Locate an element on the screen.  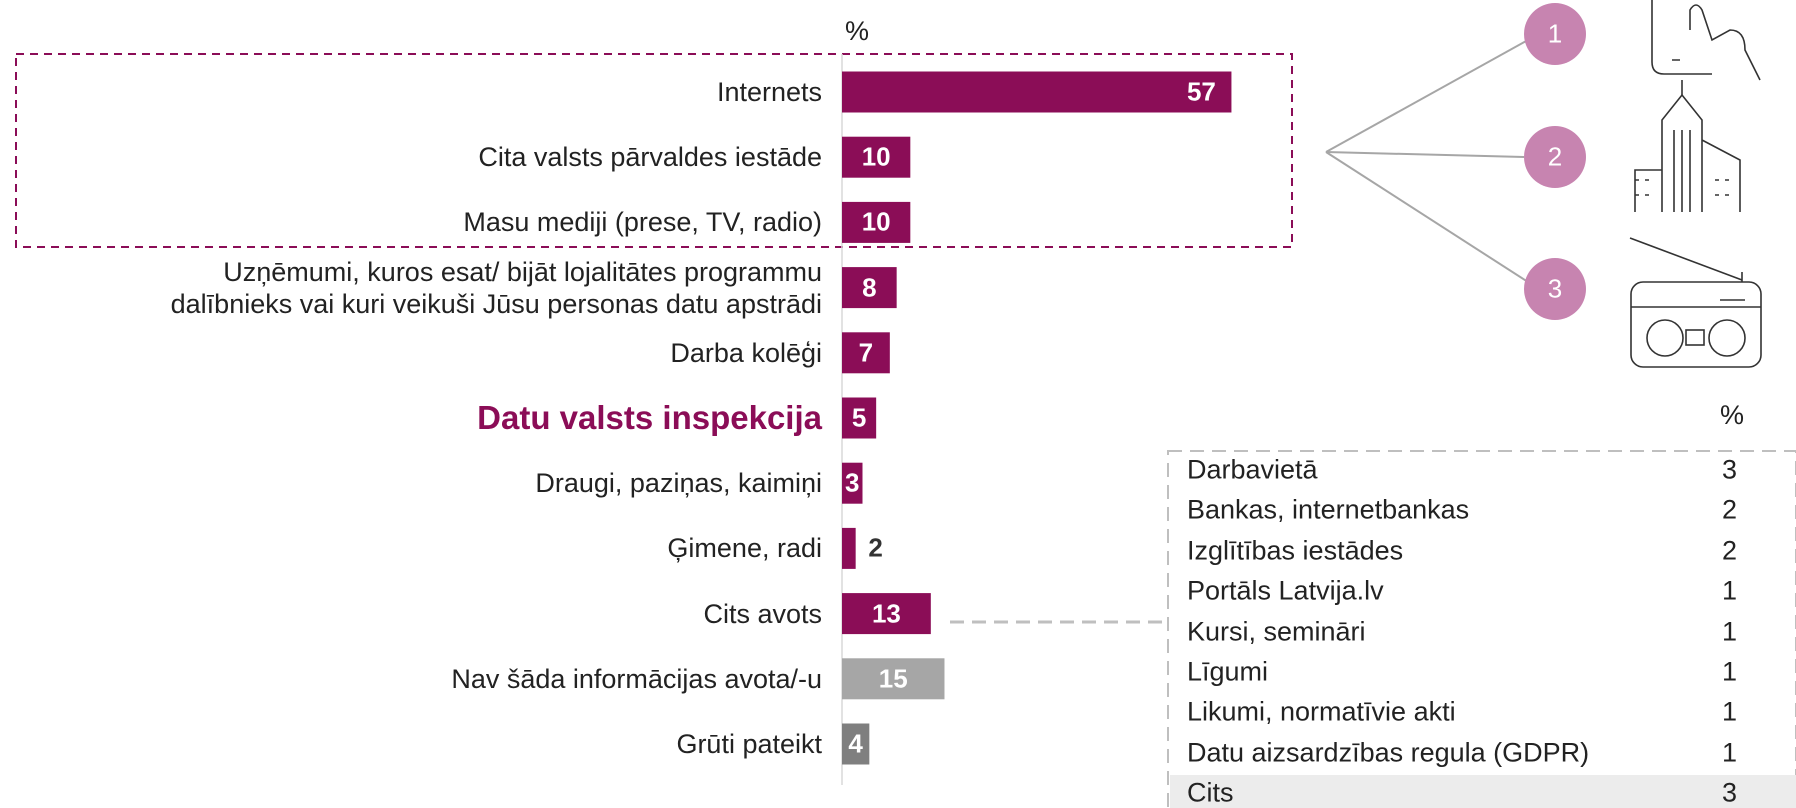
table-label: Līgumi is located at coordinates (1228, 671).